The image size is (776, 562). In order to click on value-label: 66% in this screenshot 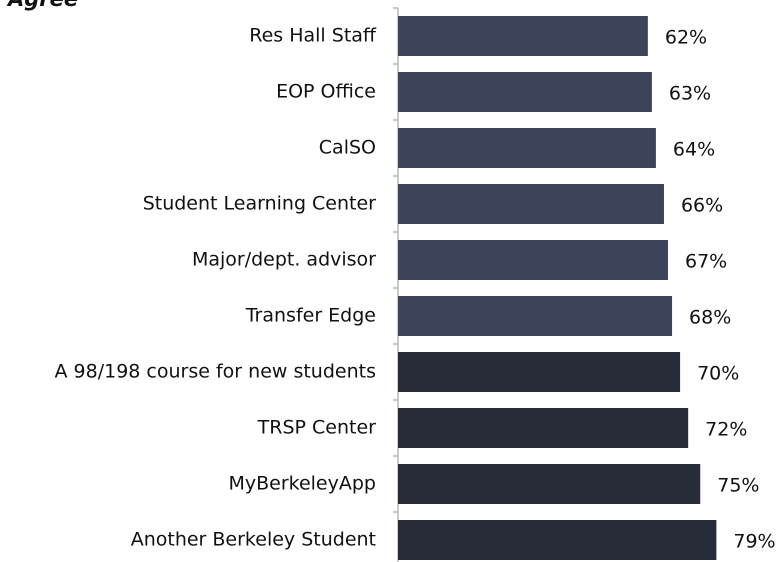, I will do `click(702, 206)`.